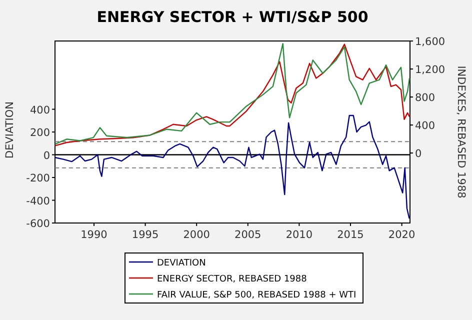 This screenshot has height=320, width=472. Describe the element at coordinates (94, 235) in the screenshot. I see `x-tick-label: 1990` at that location.